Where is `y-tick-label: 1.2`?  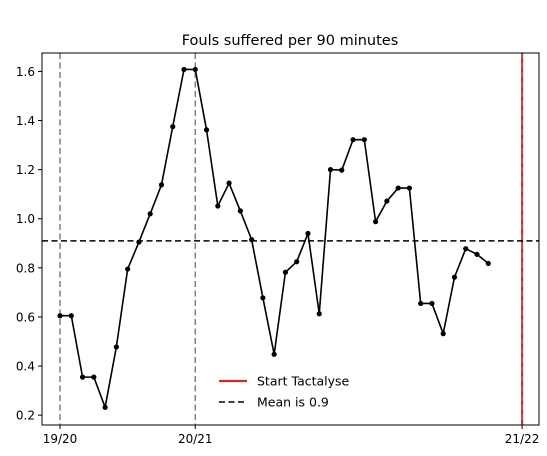 y-tick-label: 1.2 is located at coordinates (25, 170).